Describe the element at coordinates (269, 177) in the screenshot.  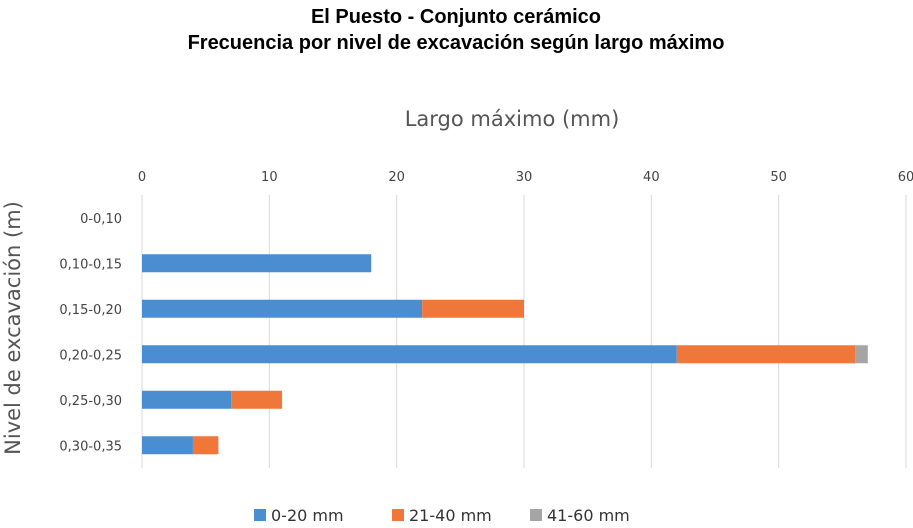
I see `x-tick-label: 10` at that location.